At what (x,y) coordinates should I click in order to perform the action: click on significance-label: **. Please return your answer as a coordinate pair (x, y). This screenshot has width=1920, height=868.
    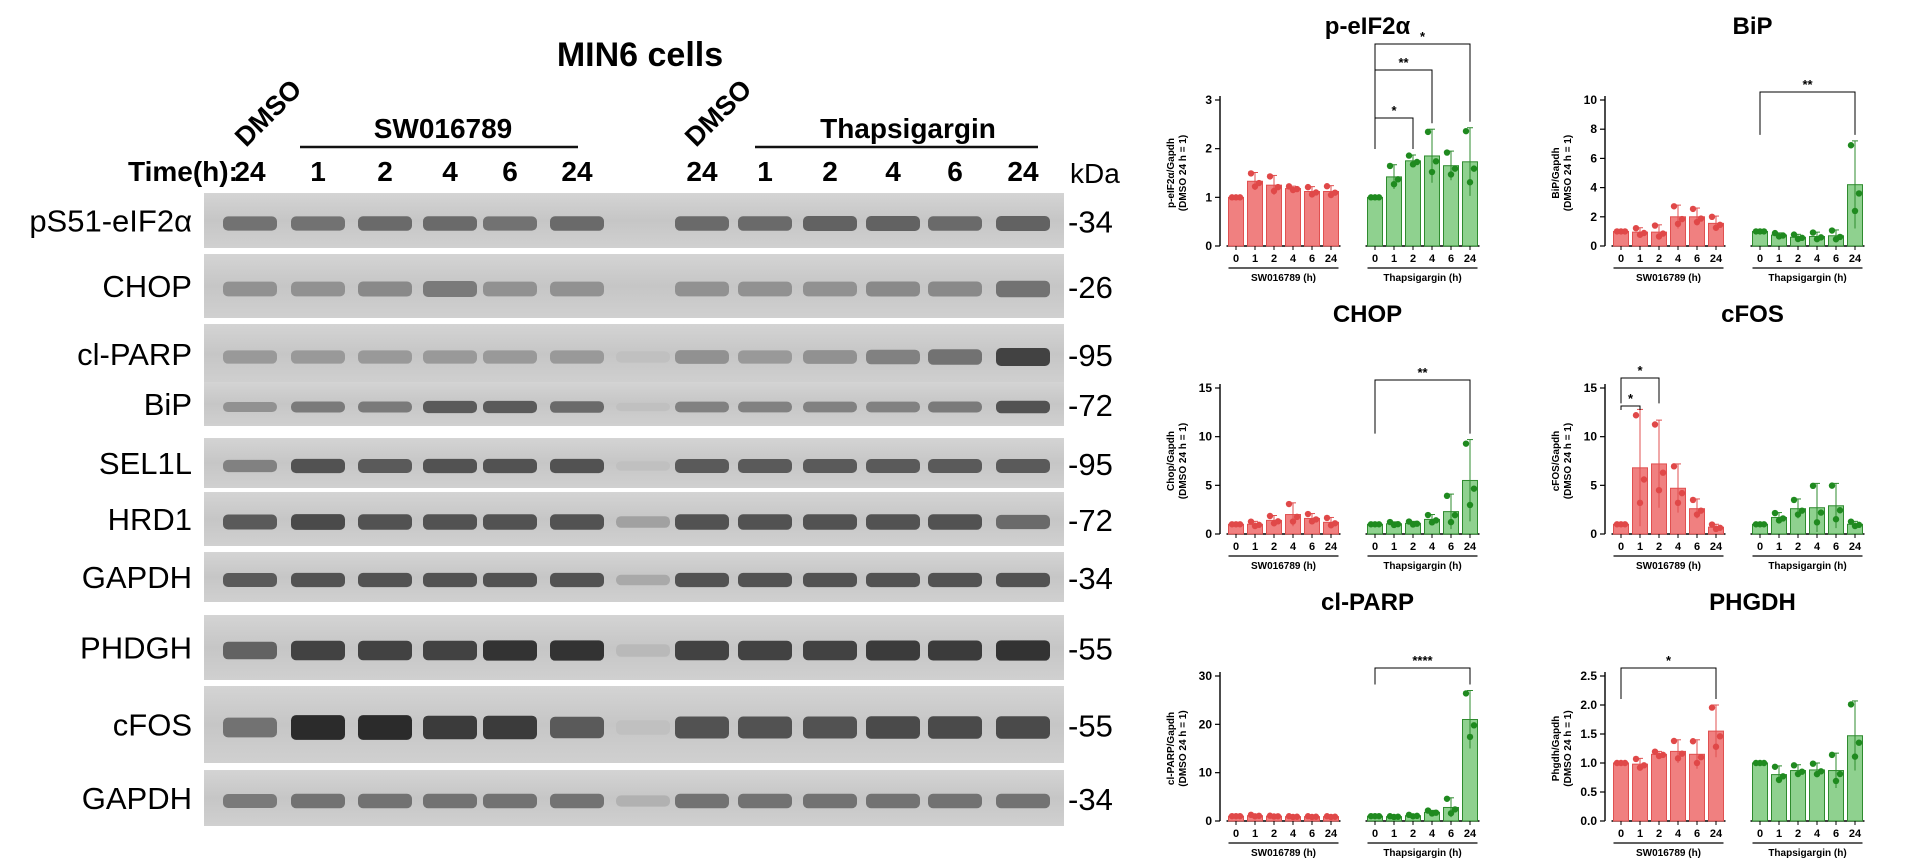
    Looking at the image, I should click on (1403, 62).